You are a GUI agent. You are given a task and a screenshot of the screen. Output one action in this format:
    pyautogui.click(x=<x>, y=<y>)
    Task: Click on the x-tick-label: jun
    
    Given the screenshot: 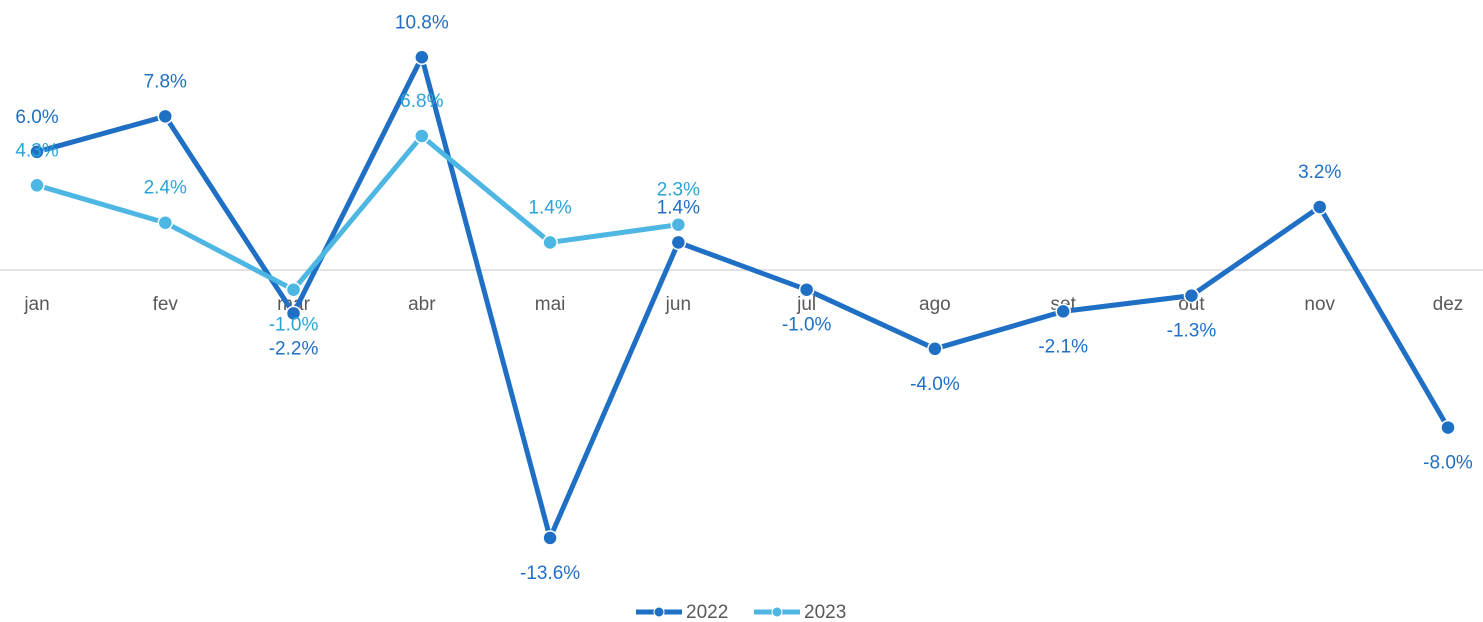 What is the action you would take?
    pyautogui.click(x=678, y=304)
    